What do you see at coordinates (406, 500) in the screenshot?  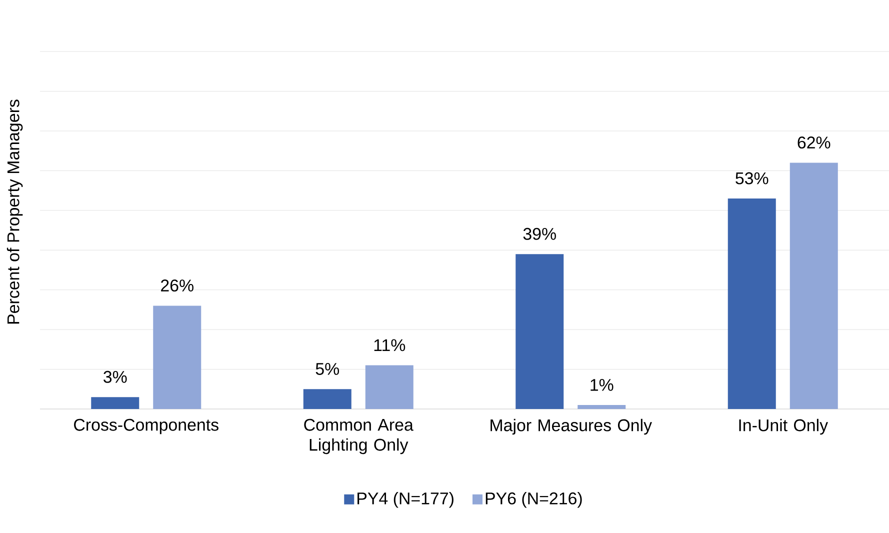 I see `legend-label: PY4 (N=177)` at bounding box center [406, 500].